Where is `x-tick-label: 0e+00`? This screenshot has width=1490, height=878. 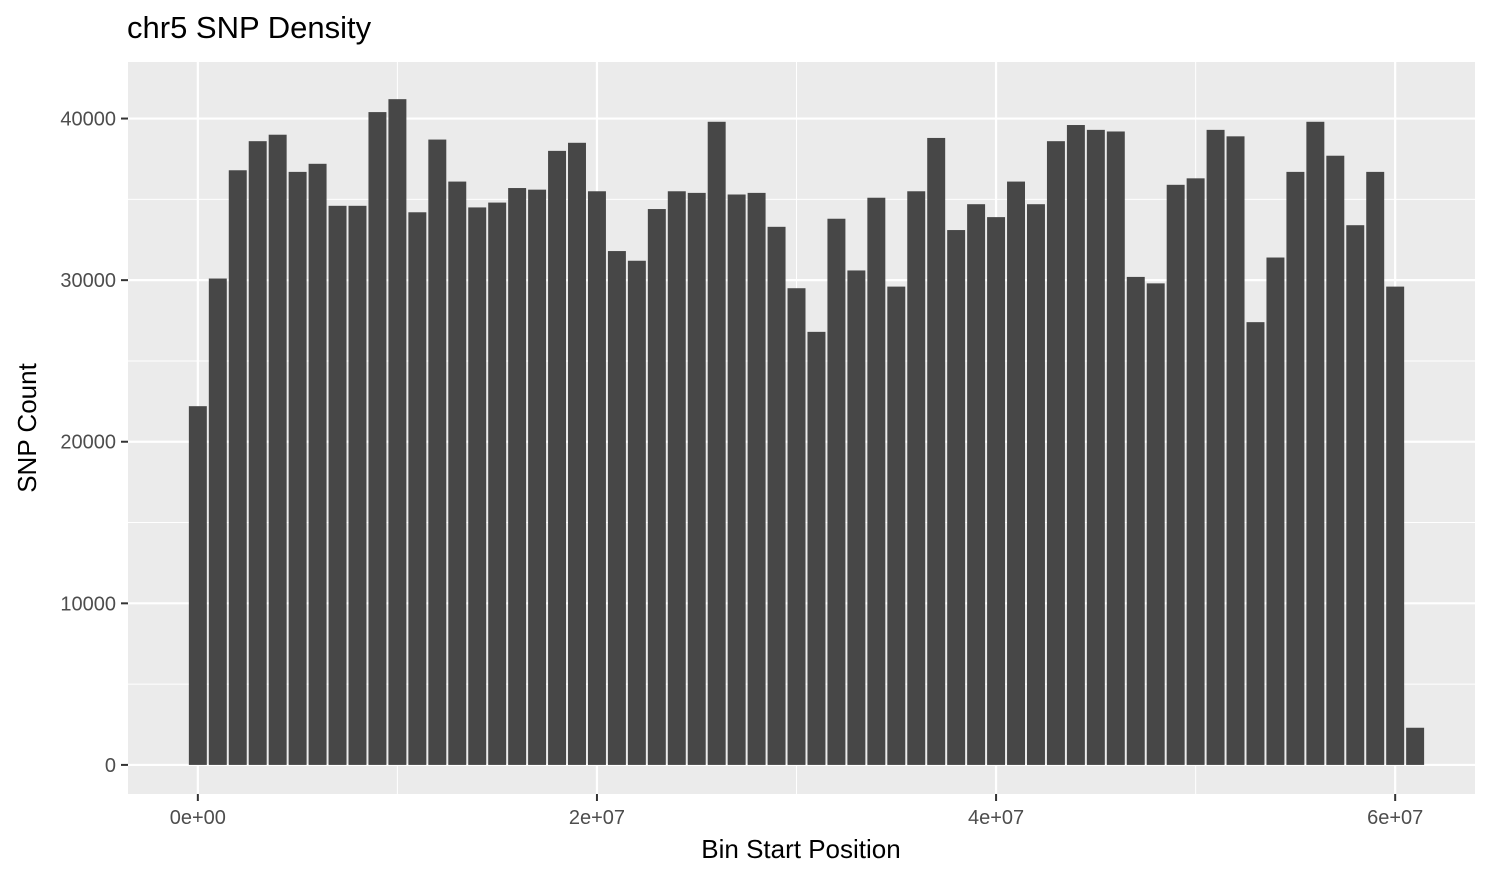
x-tick-label: 0e+00 is located at coordinates (198, 818).